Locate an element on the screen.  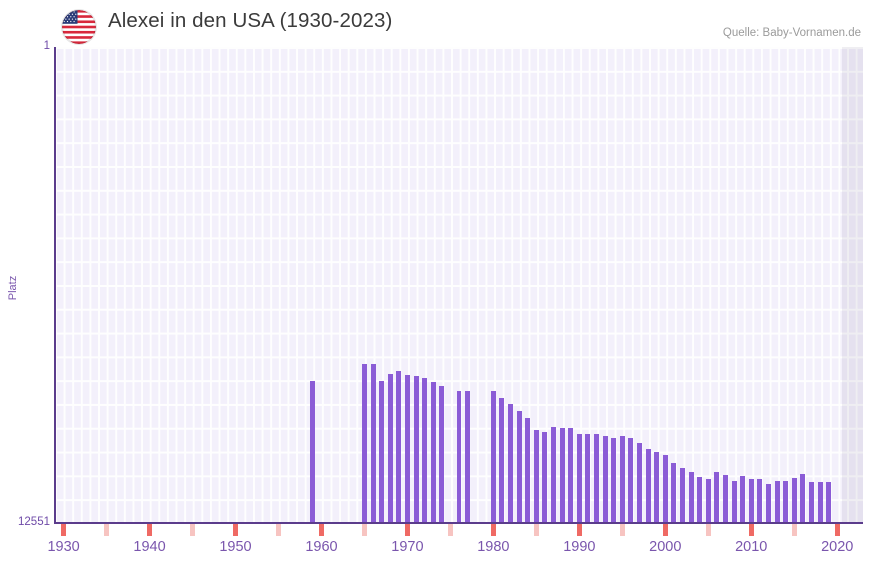
x-tick-mark-1970 is located at coordinates (407, 530).